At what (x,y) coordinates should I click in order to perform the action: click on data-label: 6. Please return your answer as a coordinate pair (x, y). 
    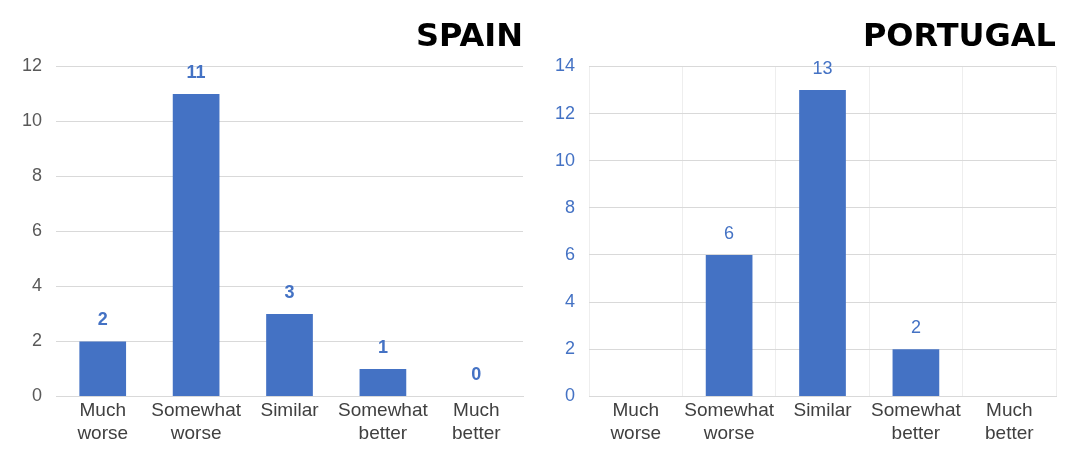
    Looking at the image, I should click on (729, 232).